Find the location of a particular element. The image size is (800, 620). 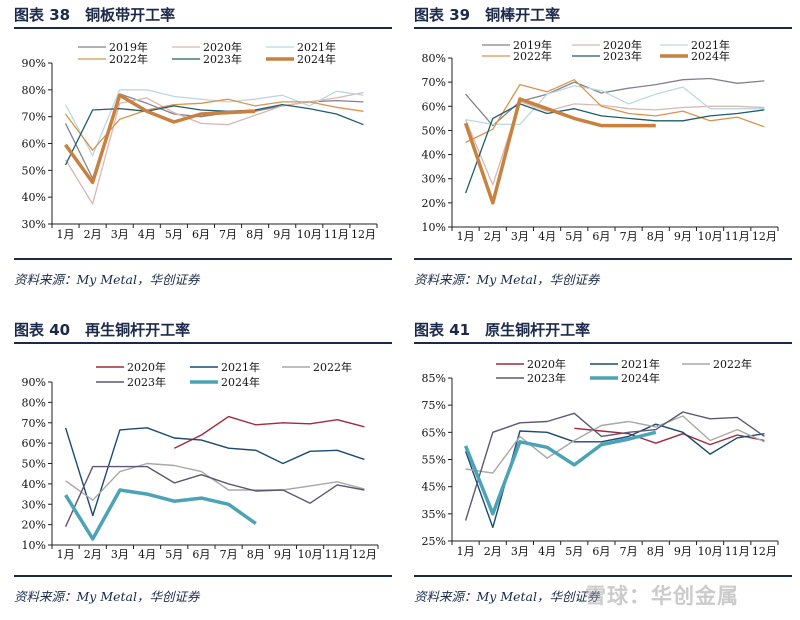

y-tick-label: 85% is located at coordinates (434, 378).